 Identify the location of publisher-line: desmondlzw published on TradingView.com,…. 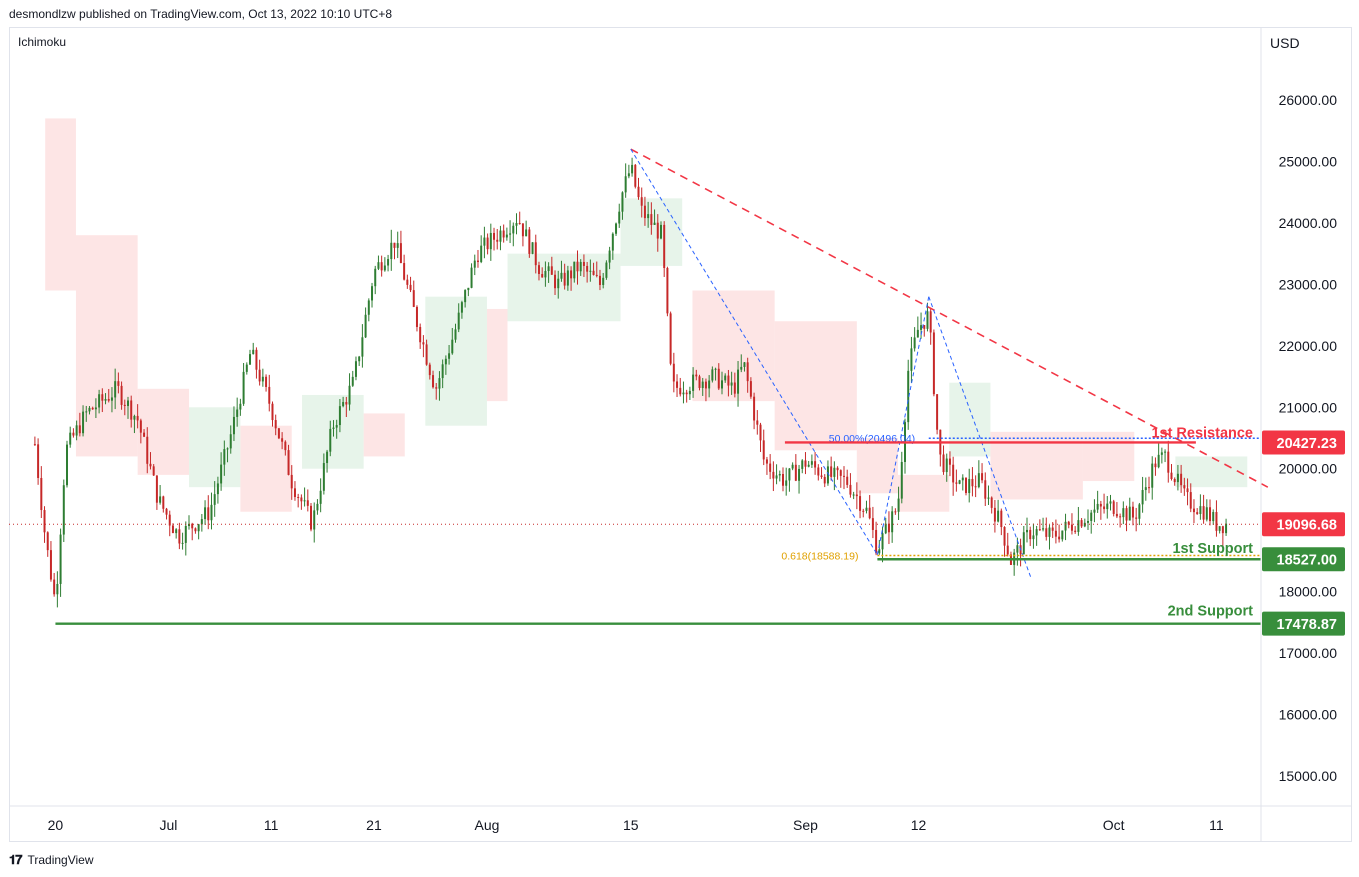
(201, 14).